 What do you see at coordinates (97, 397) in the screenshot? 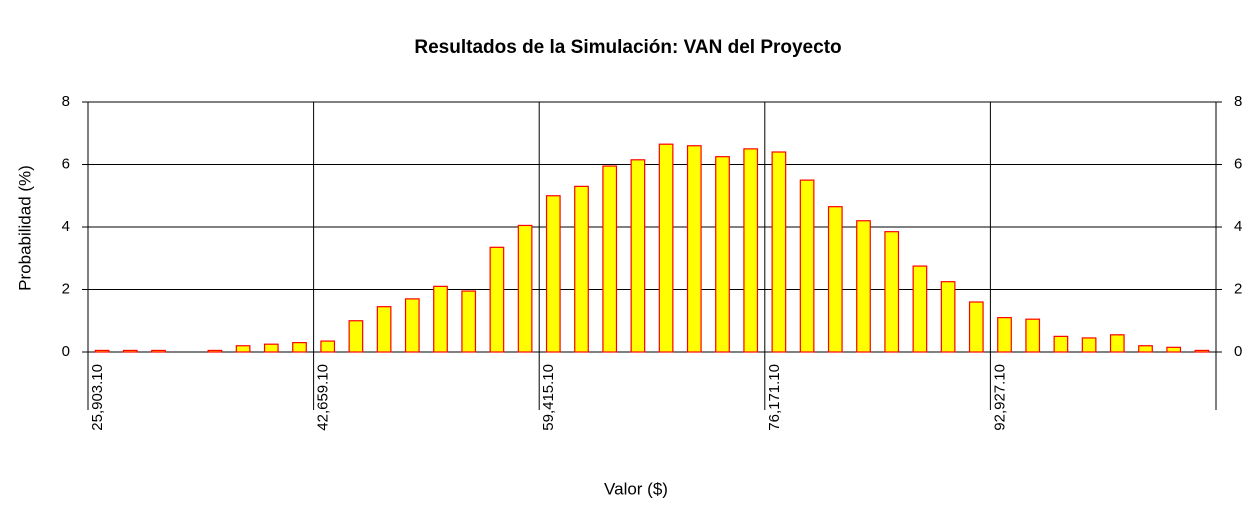
I see `x-tick-label: 25,903.10` at bounding box center [97, 397].